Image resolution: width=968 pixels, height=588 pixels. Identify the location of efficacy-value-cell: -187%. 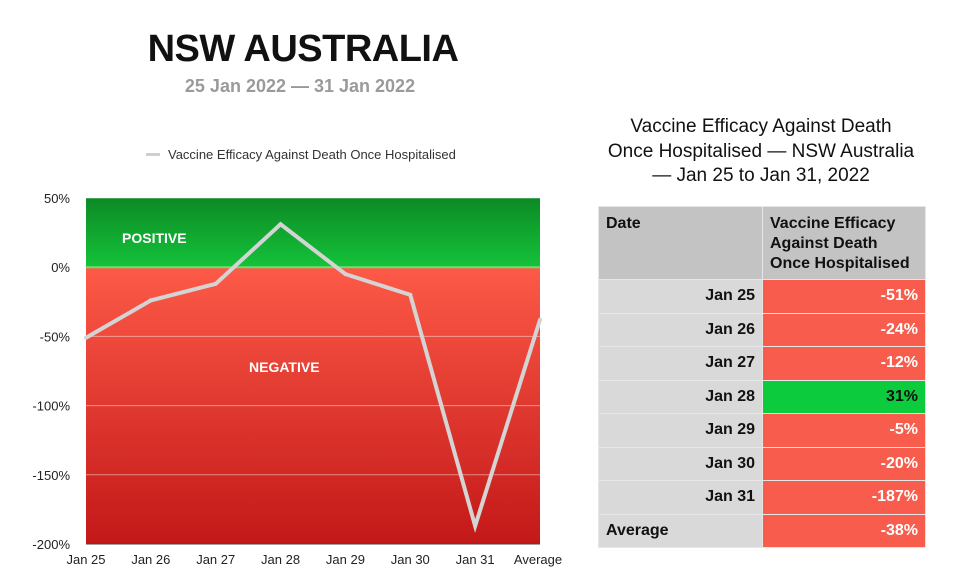
(844, 497).